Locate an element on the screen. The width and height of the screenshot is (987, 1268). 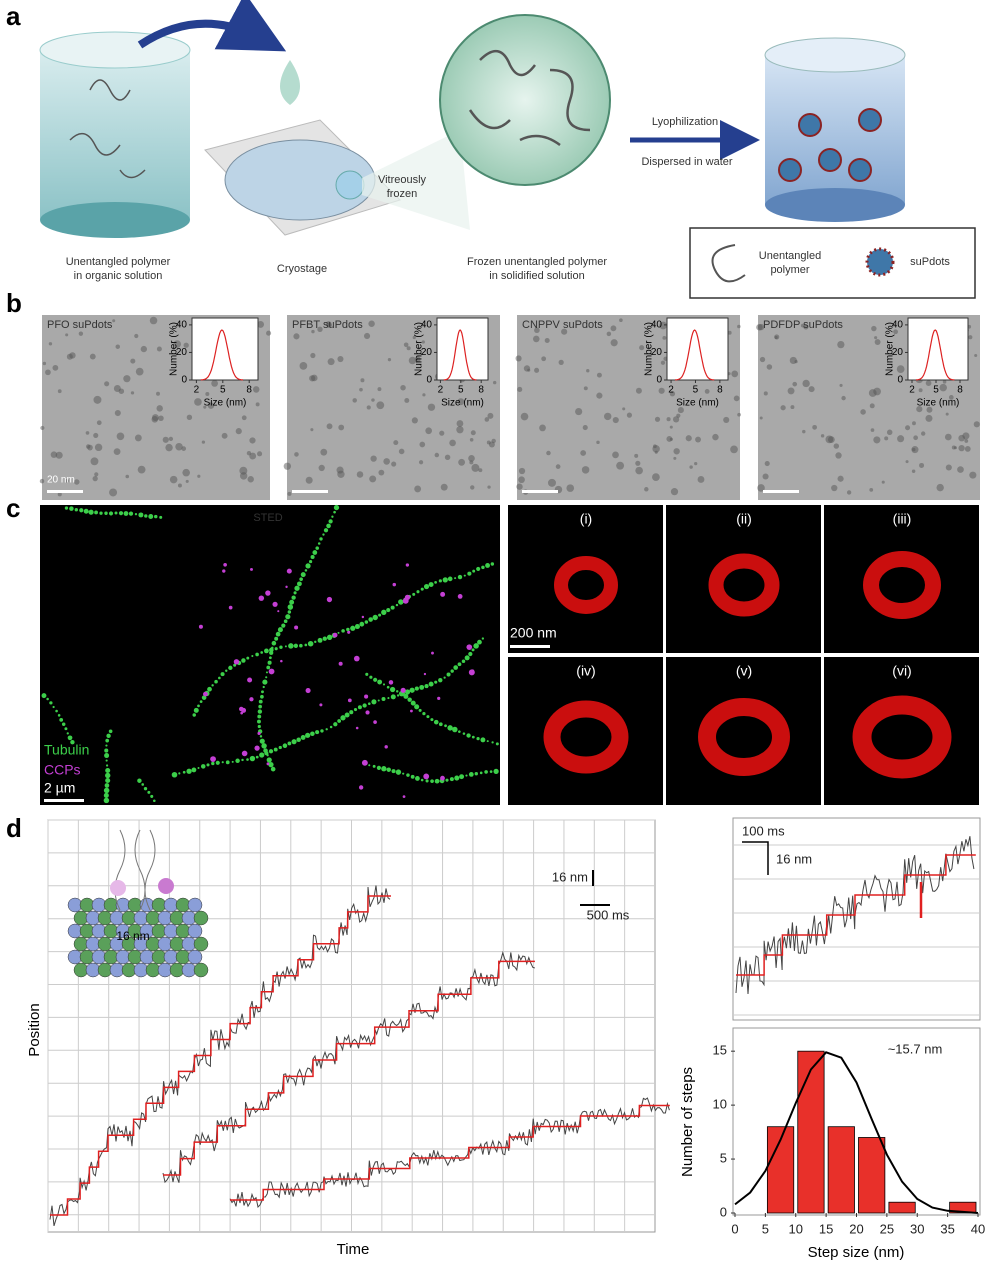
histogram-bar is located at coordinates (902, 1207).